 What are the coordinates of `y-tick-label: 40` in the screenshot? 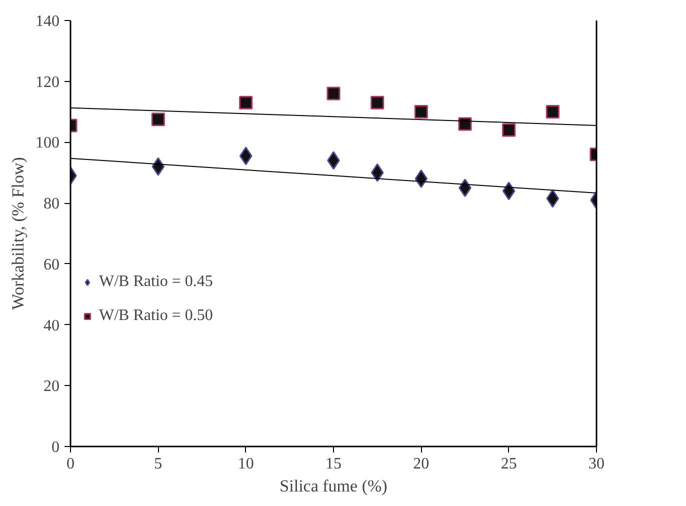 It's located at (52, 325).